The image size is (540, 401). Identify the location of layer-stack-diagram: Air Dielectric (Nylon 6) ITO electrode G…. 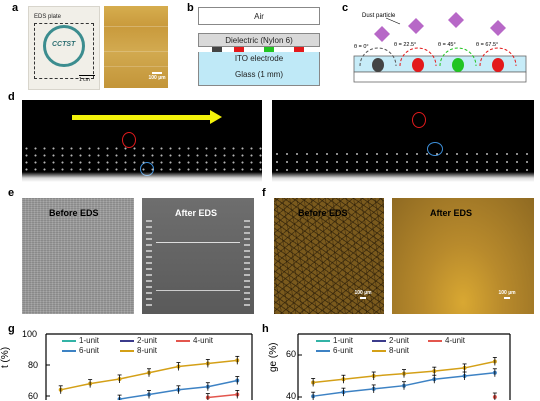
(259, 48).